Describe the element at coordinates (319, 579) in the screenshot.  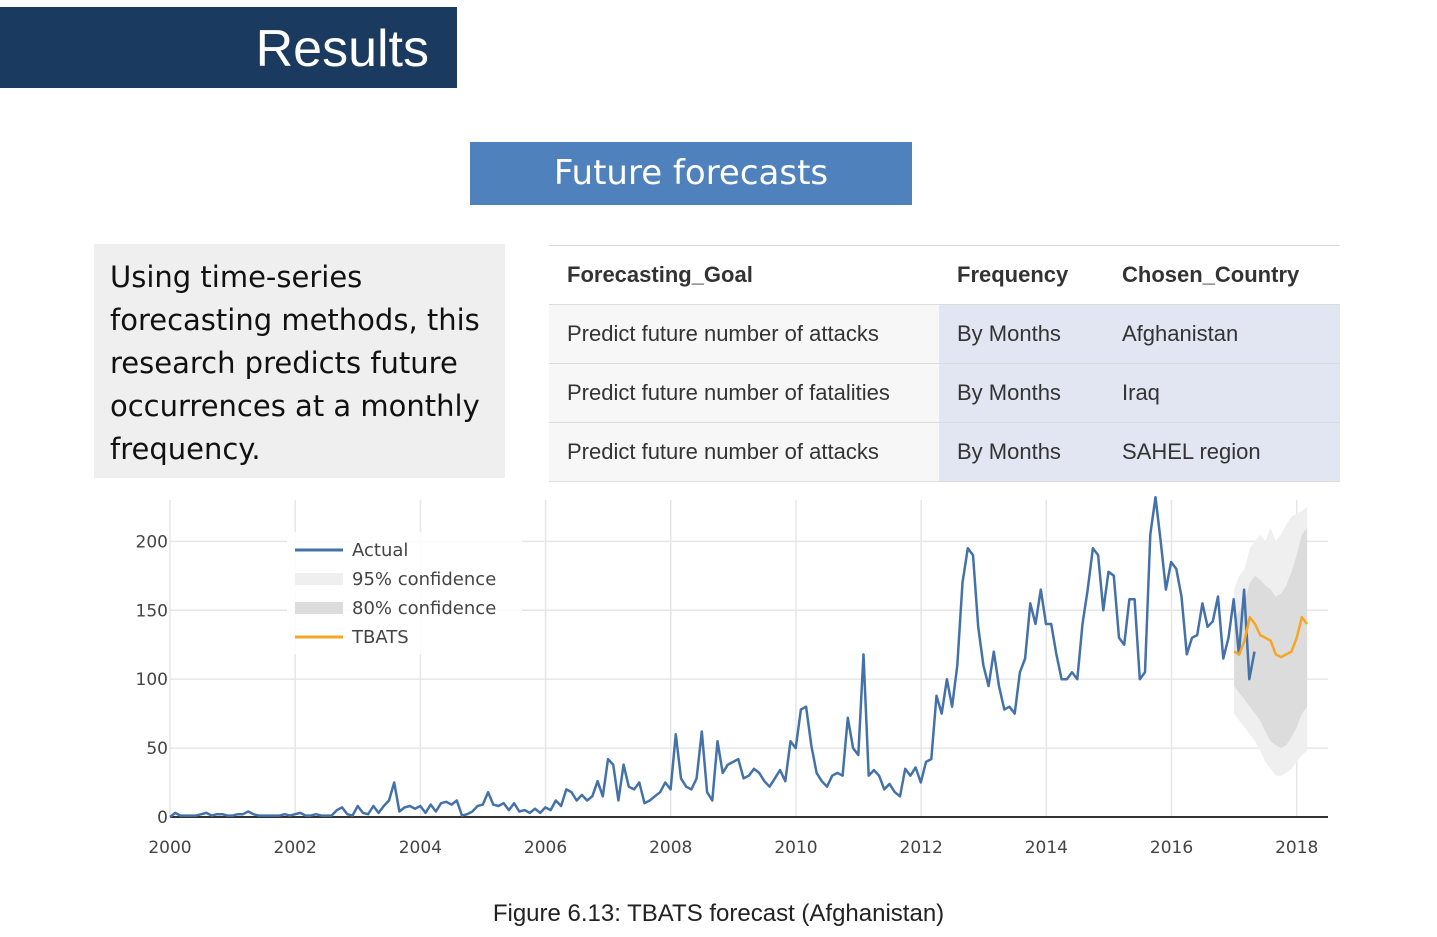
I see `legend-ci95-swatch` at that location.